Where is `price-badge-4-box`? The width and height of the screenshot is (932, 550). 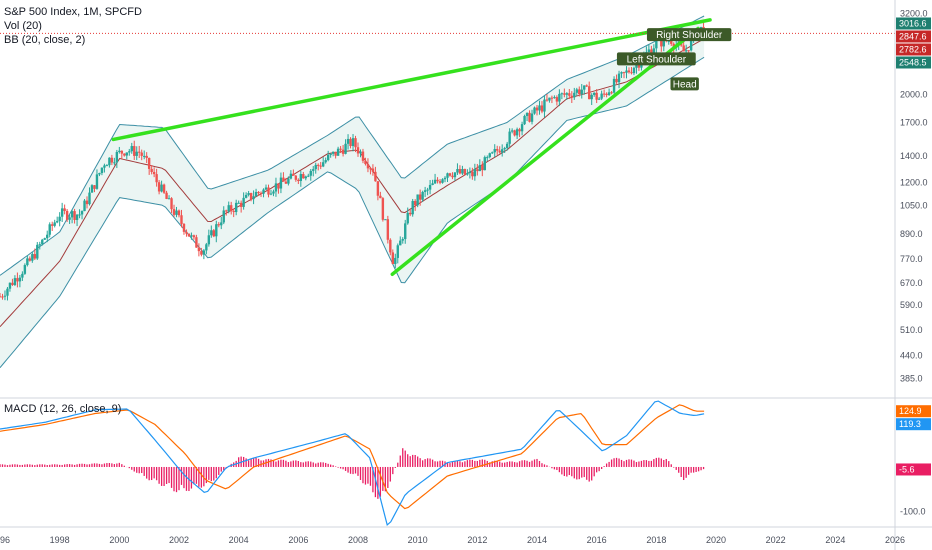 price-badge-4-box is located at coordinates (913, 62).